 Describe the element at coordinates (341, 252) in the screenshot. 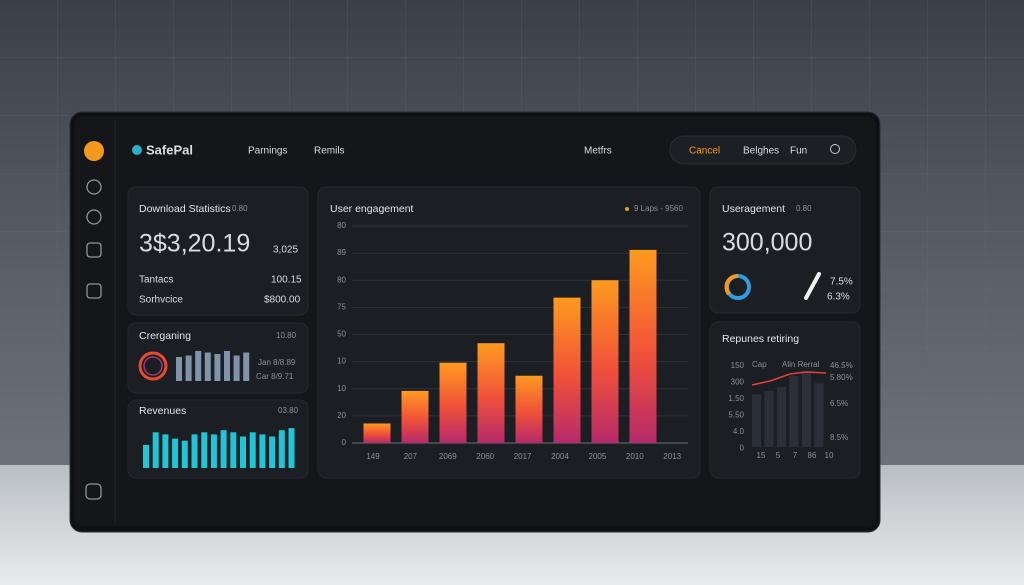

I see `y-tick-label: 89` at that location.